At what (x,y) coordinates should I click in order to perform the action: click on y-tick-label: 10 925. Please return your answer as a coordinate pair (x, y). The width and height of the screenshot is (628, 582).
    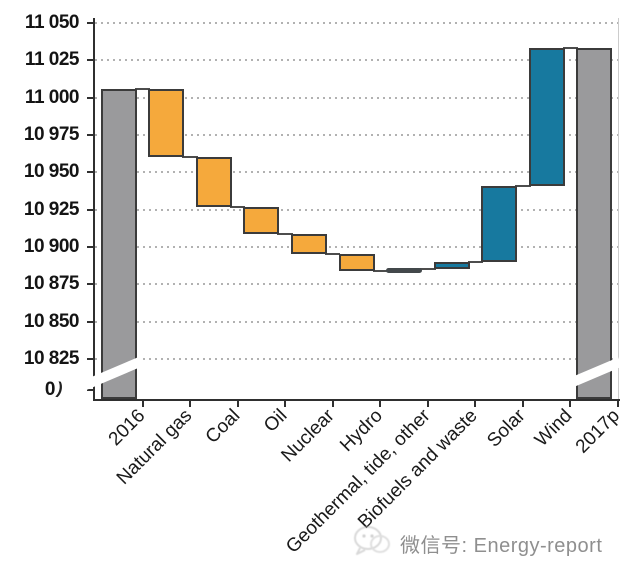
    Looking at the image, I should click on (51, 209).